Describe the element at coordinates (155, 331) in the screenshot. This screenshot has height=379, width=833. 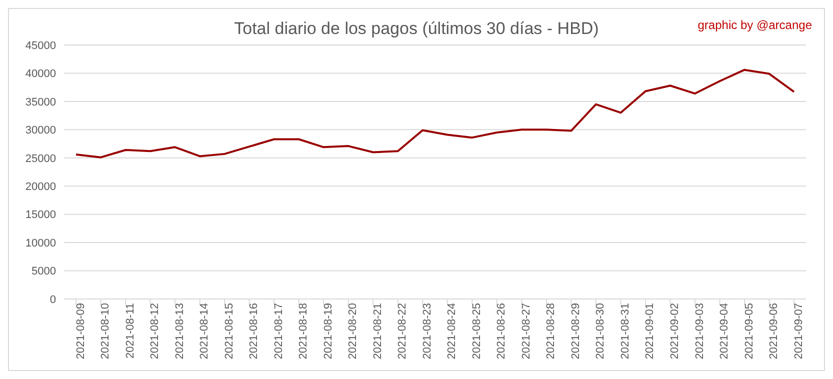
I see `x-tick-label: 2021-08-12` at that location.